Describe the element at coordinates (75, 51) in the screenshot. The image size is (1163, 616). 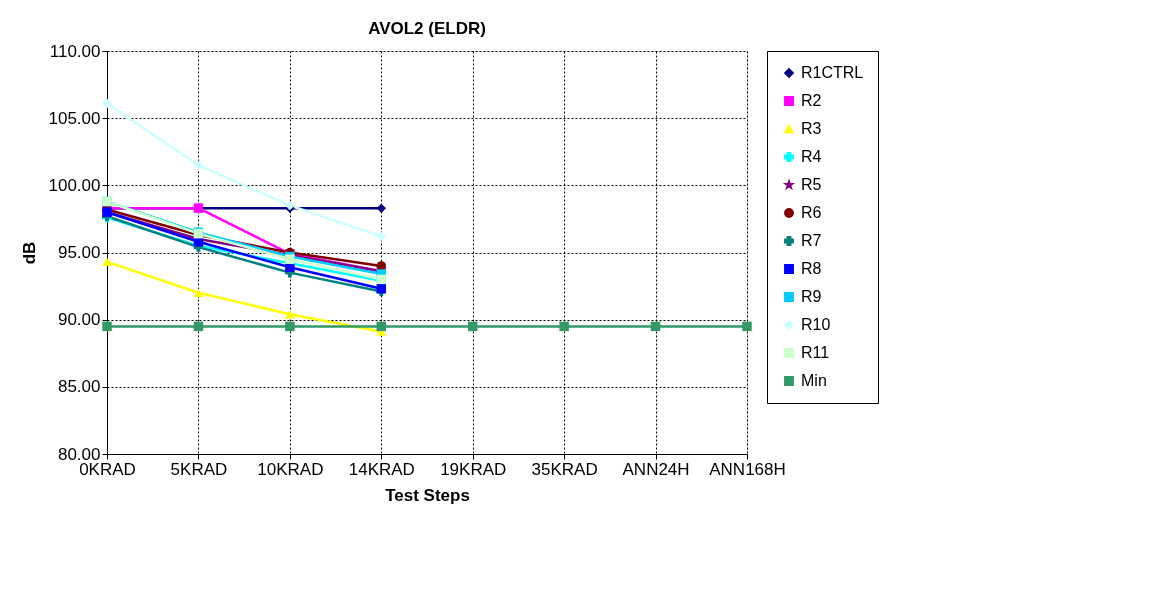
I see `y-tick-label: 110.00` at that location.